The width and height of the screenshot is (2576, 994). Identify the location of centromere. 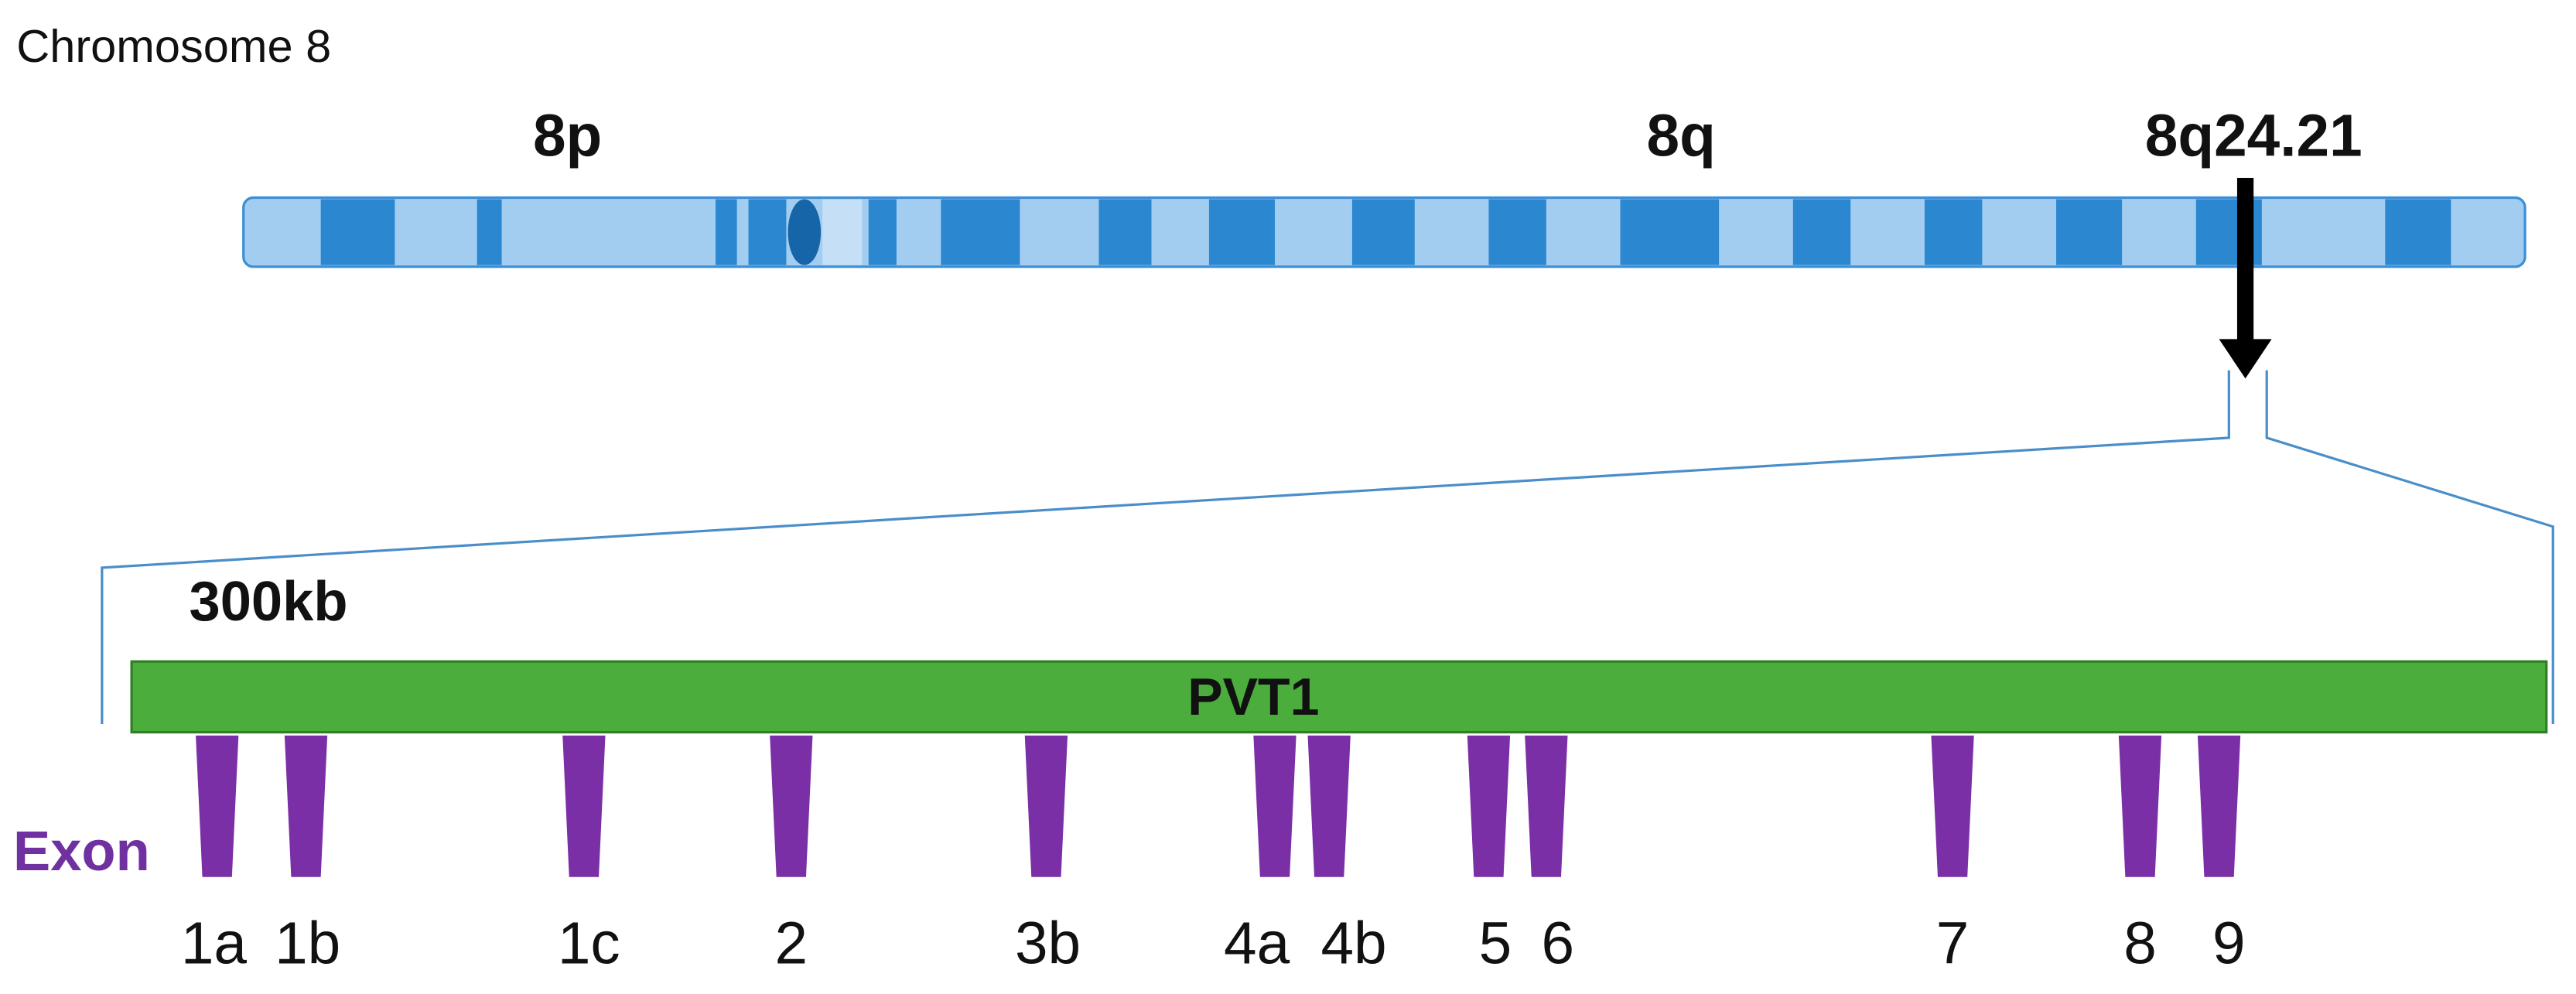
(804, 232).